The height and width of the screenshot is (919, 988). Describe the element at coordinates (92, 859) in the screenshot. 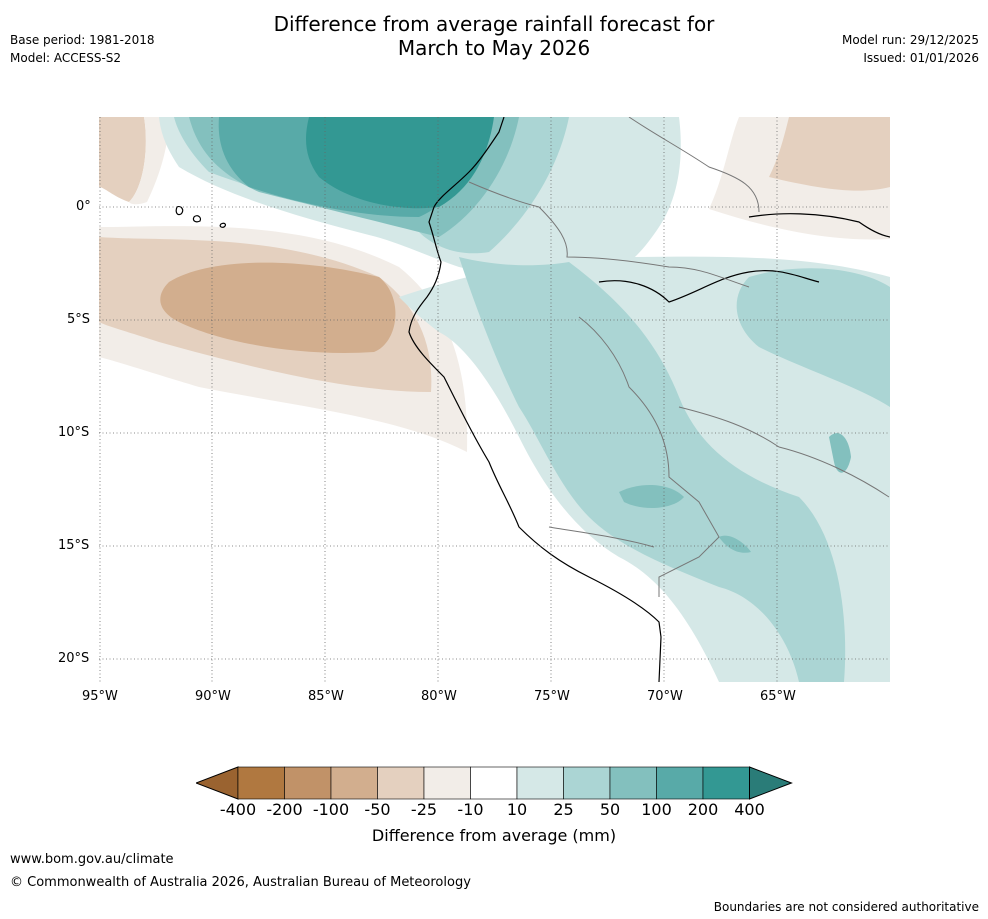

I see `website-url: www.bom.gov.au/climate` at that location.